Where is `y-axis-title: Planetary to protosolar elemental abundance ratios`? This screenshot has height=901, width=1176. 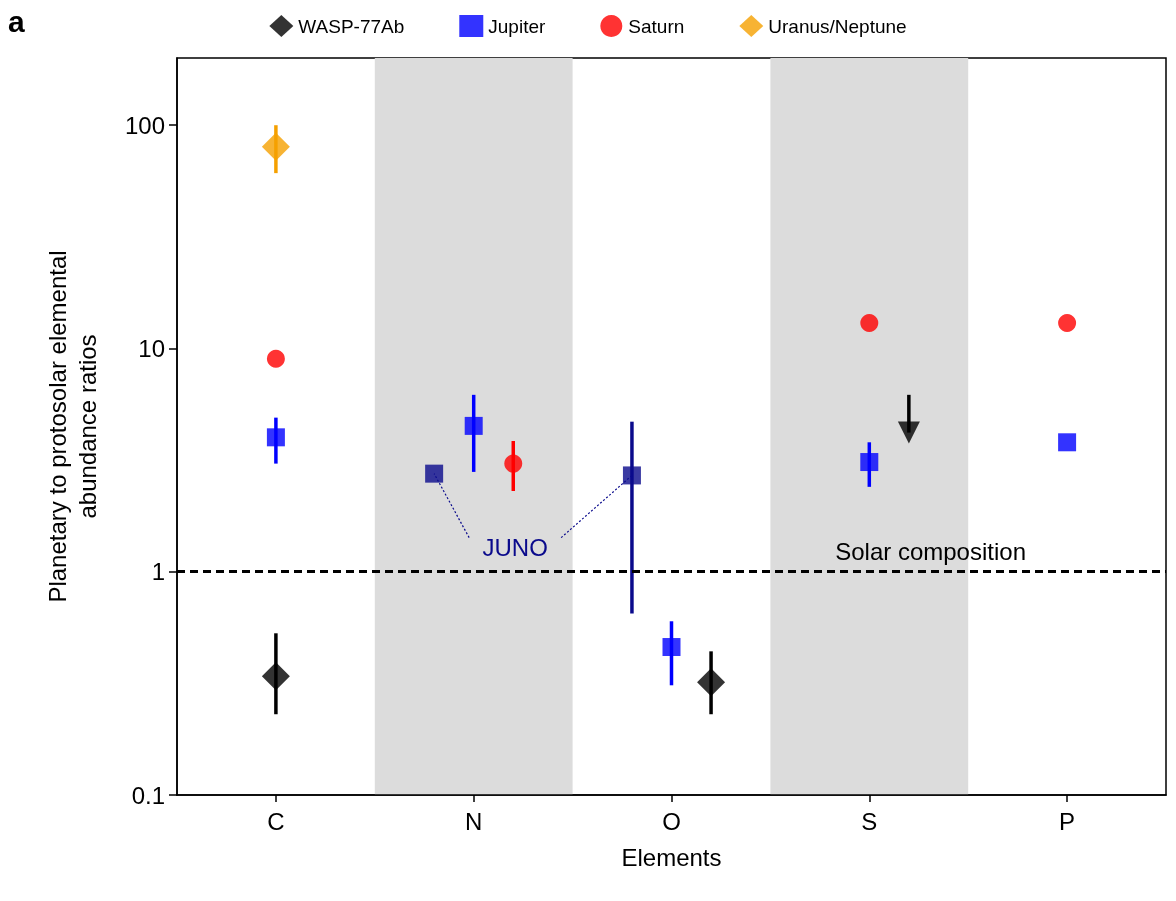
y-axis-title: Planetary to protosolar elemental abundance ratios is located at coordinates (72, 426).